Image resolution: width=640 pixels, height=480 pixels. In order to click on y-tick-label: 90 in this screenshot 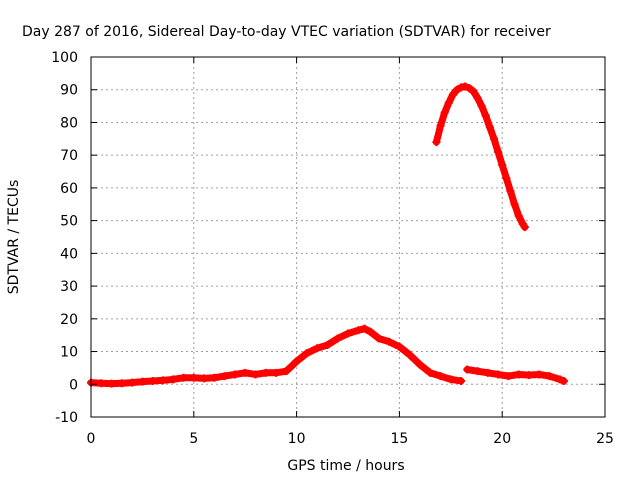, I will do `click(69, 91)`.